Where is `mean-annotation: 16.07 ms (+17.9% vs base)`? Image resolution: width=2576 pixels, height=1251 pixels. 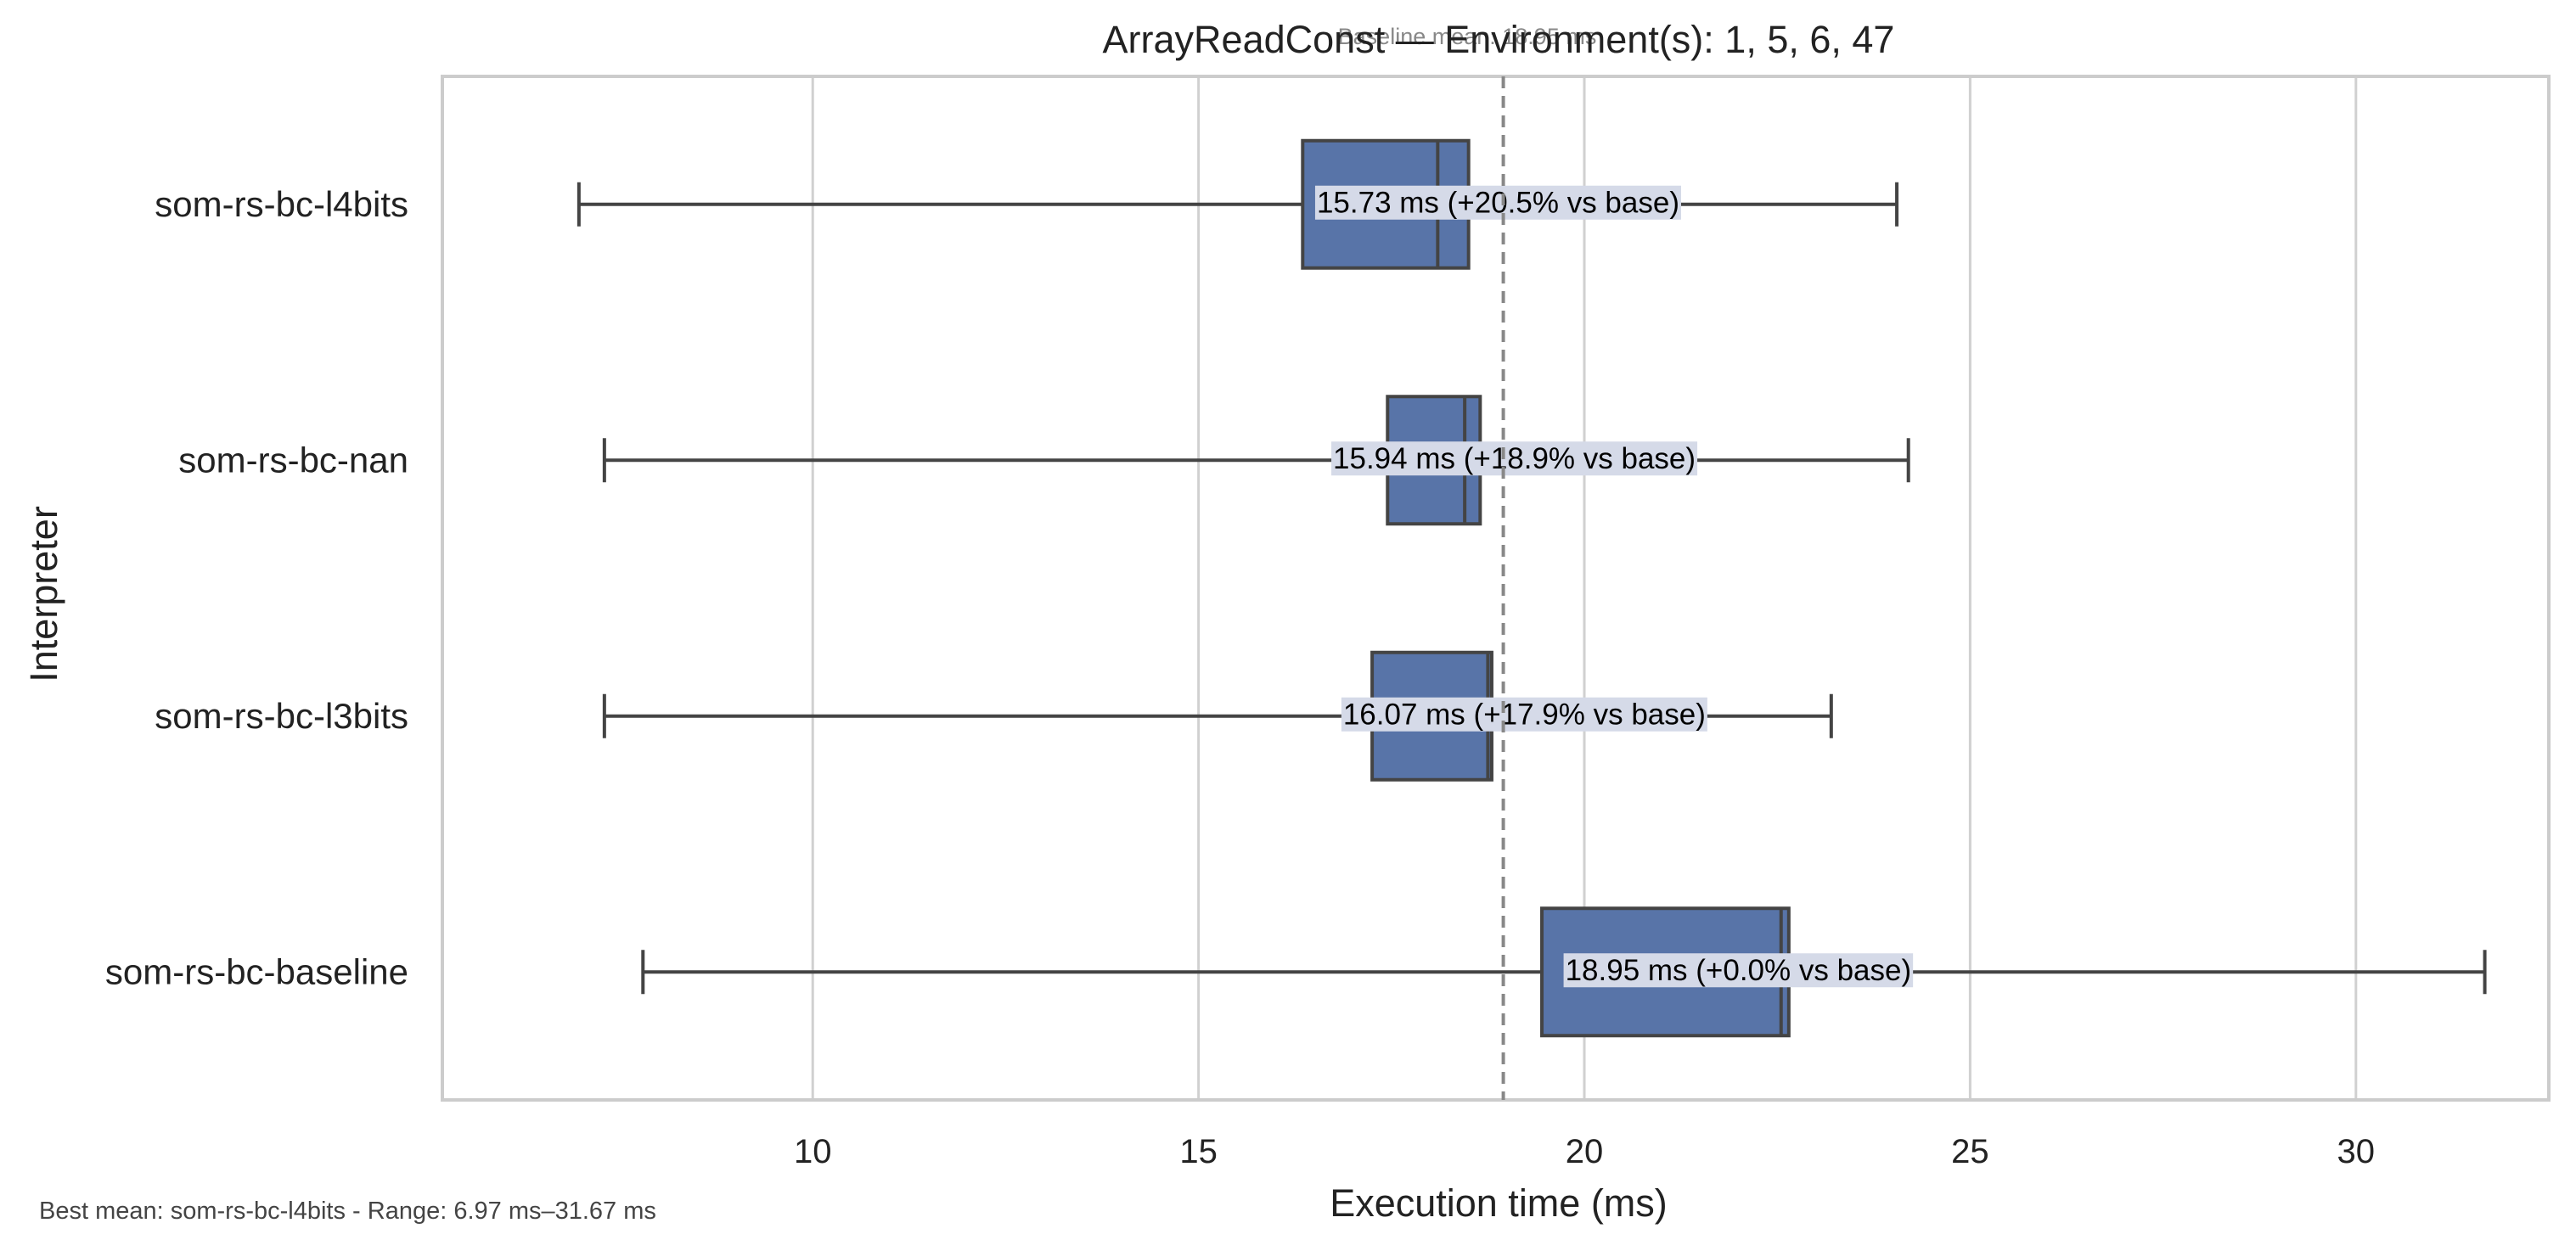
mean-annotation: 16.07 ms (+17.9% vs base) is located at coordinates (1524, 714).